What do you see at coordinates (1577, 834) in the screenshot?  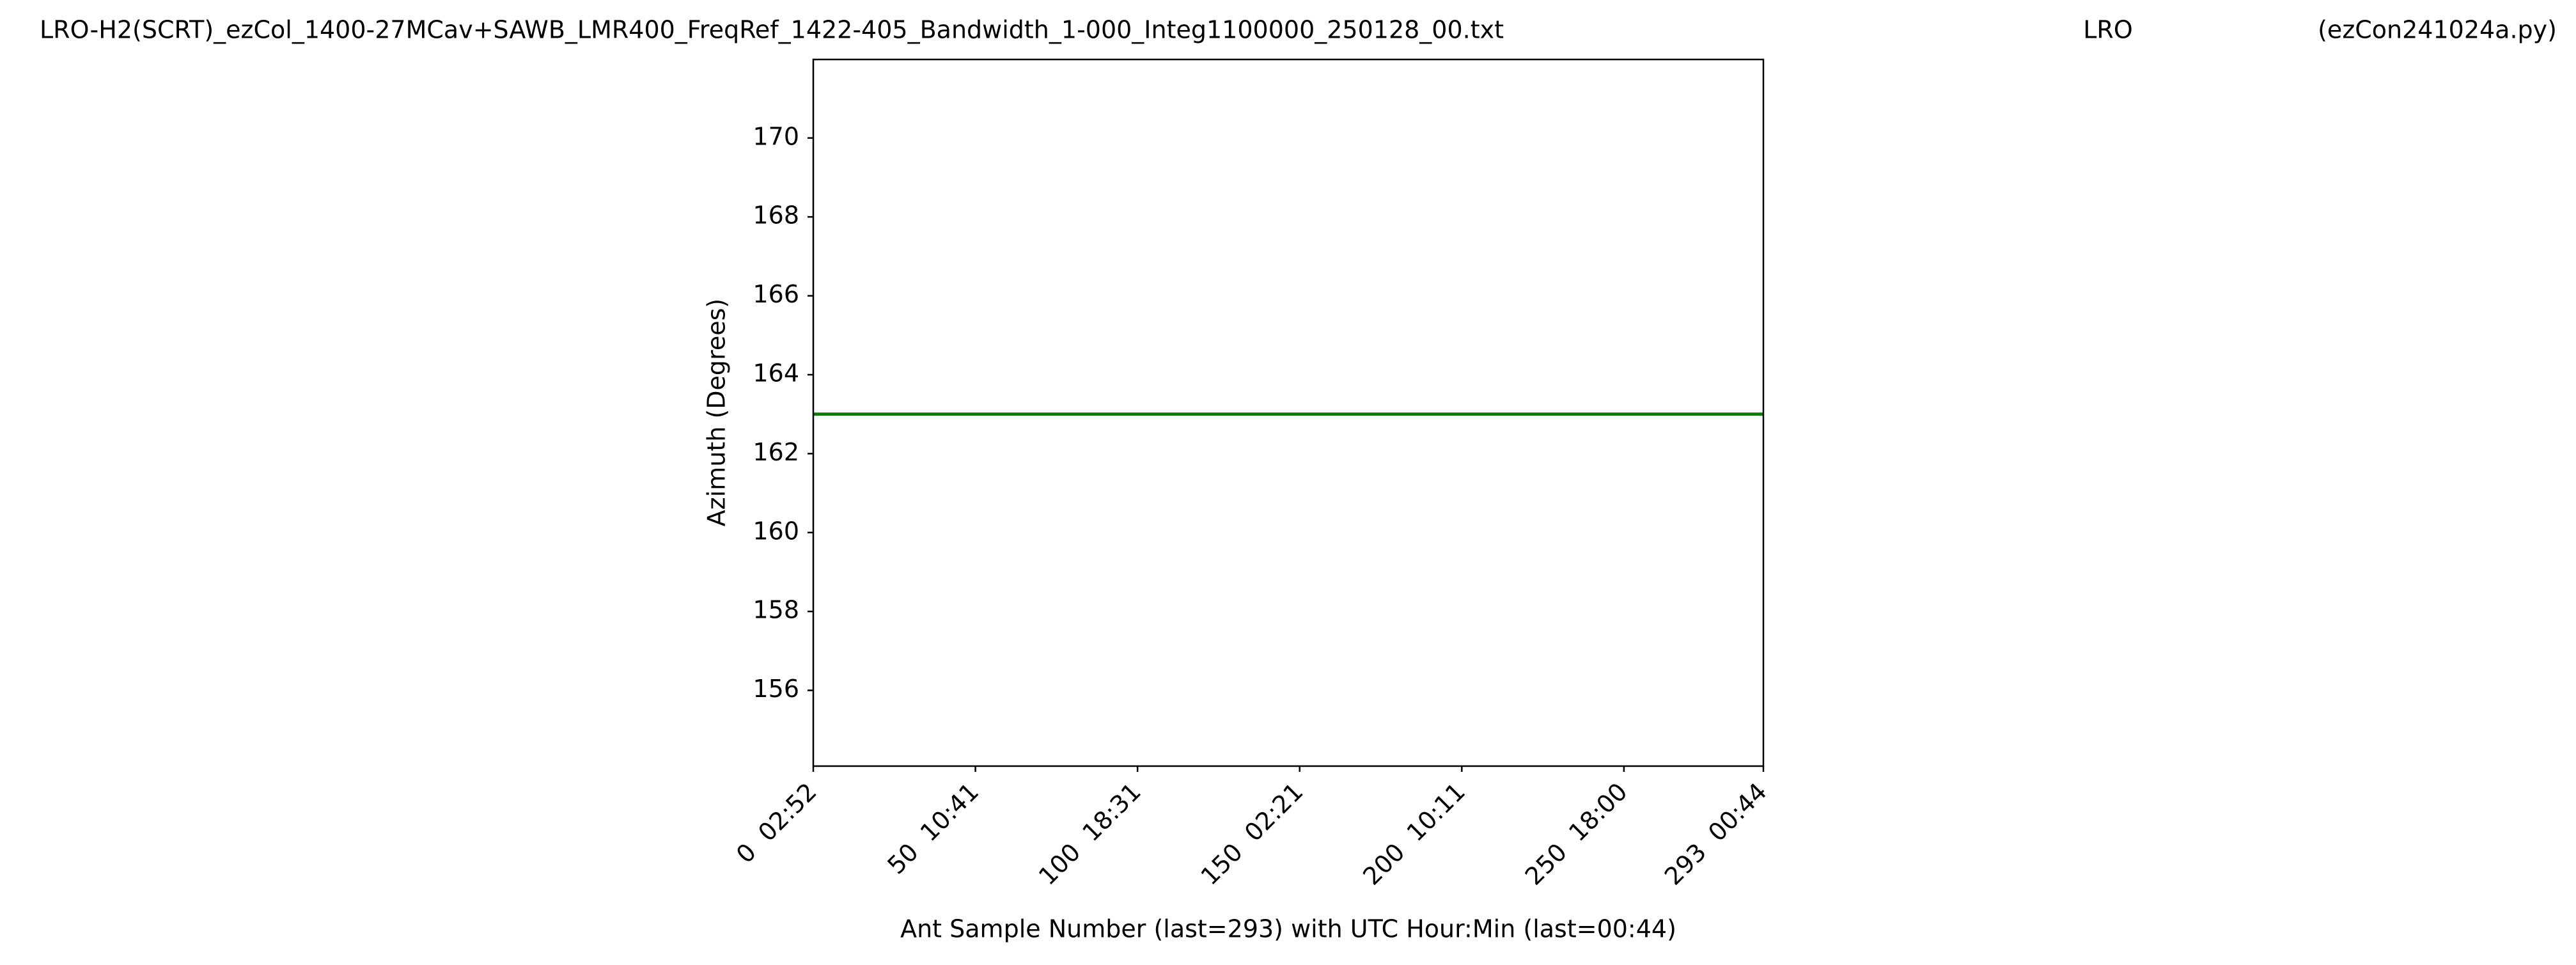 I see `x-tick-label: 250 18:00` at bounding box center [1577, 834].